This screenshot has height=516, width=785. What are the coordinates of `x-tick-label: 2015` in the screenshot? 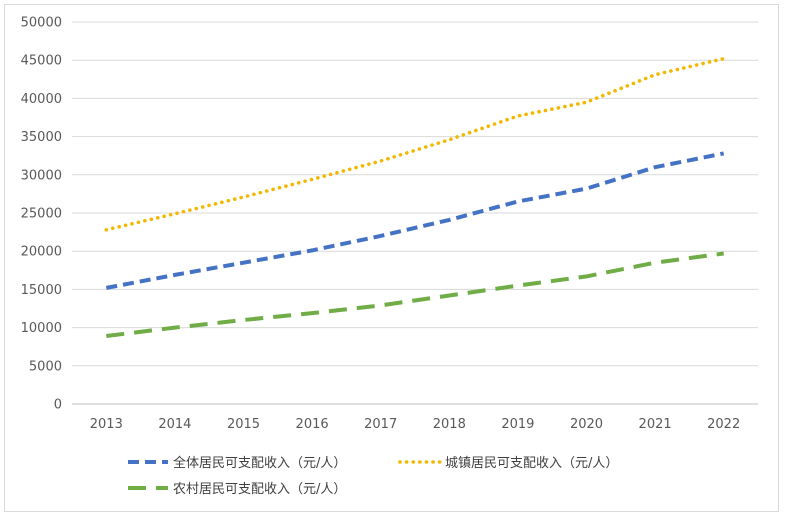 It's located at (243, 424).